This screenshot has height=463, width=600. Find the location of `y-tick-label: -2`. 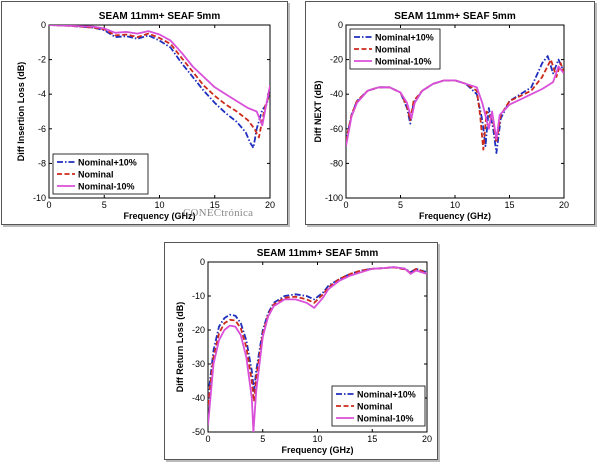

y-tick-label: -2 is located at coordinates (42, 60).